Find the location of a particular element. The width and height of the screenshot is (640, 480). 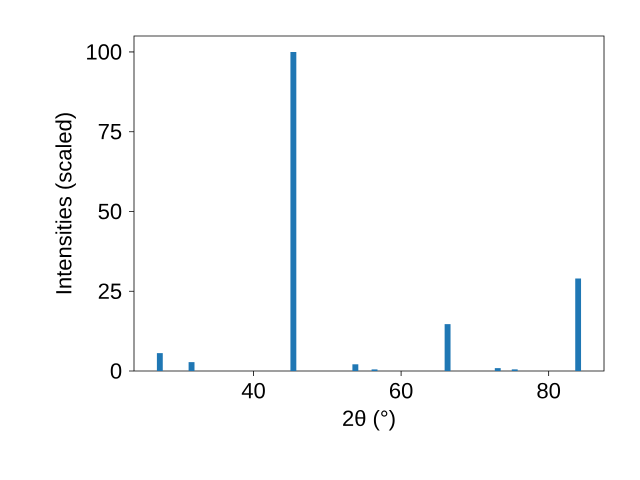

y-tick-label: 50 is located at coordinates (110, 212).